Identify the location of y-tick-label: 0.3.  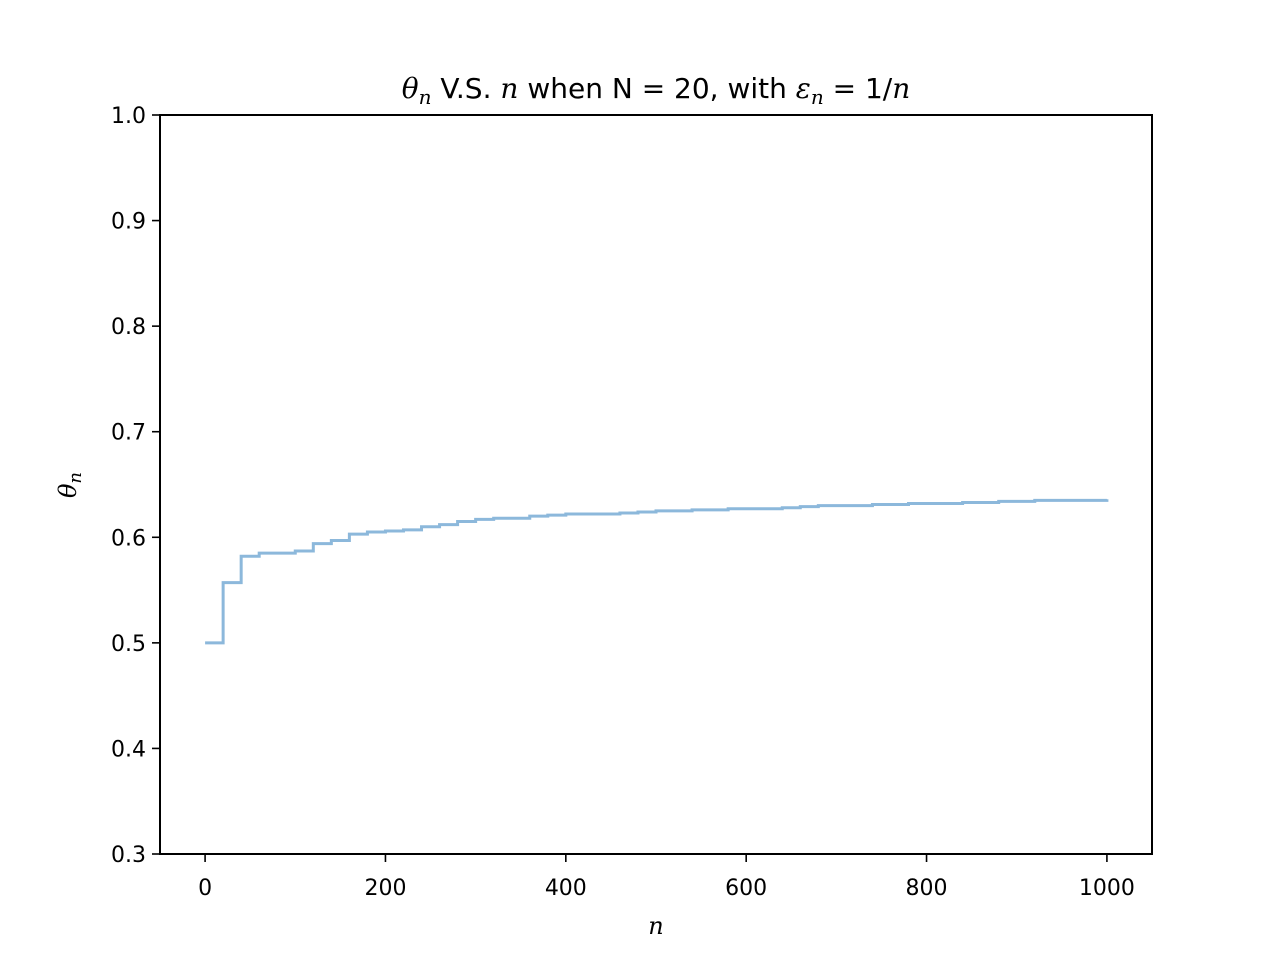
(128, 855).